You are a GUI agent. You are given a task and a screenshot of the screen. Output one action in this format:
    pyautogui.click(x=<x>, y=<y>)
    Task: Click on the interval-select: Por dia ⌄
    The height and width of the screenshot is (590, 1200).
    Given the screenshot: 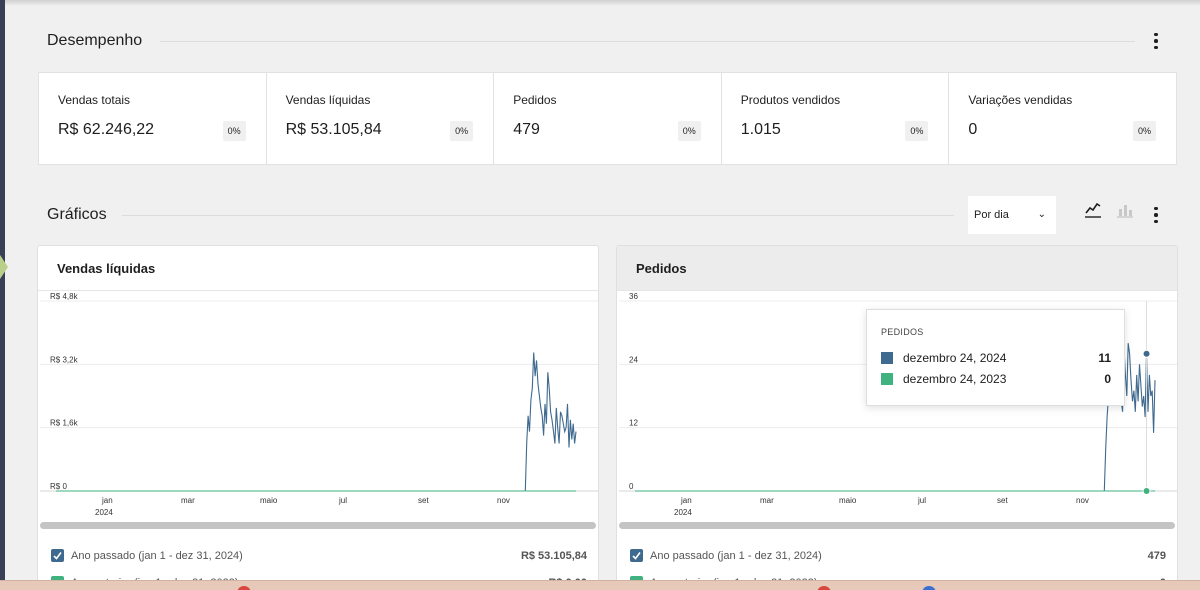 What is the action you would take?
    pyautogui.click(x=1012, y=215)
    